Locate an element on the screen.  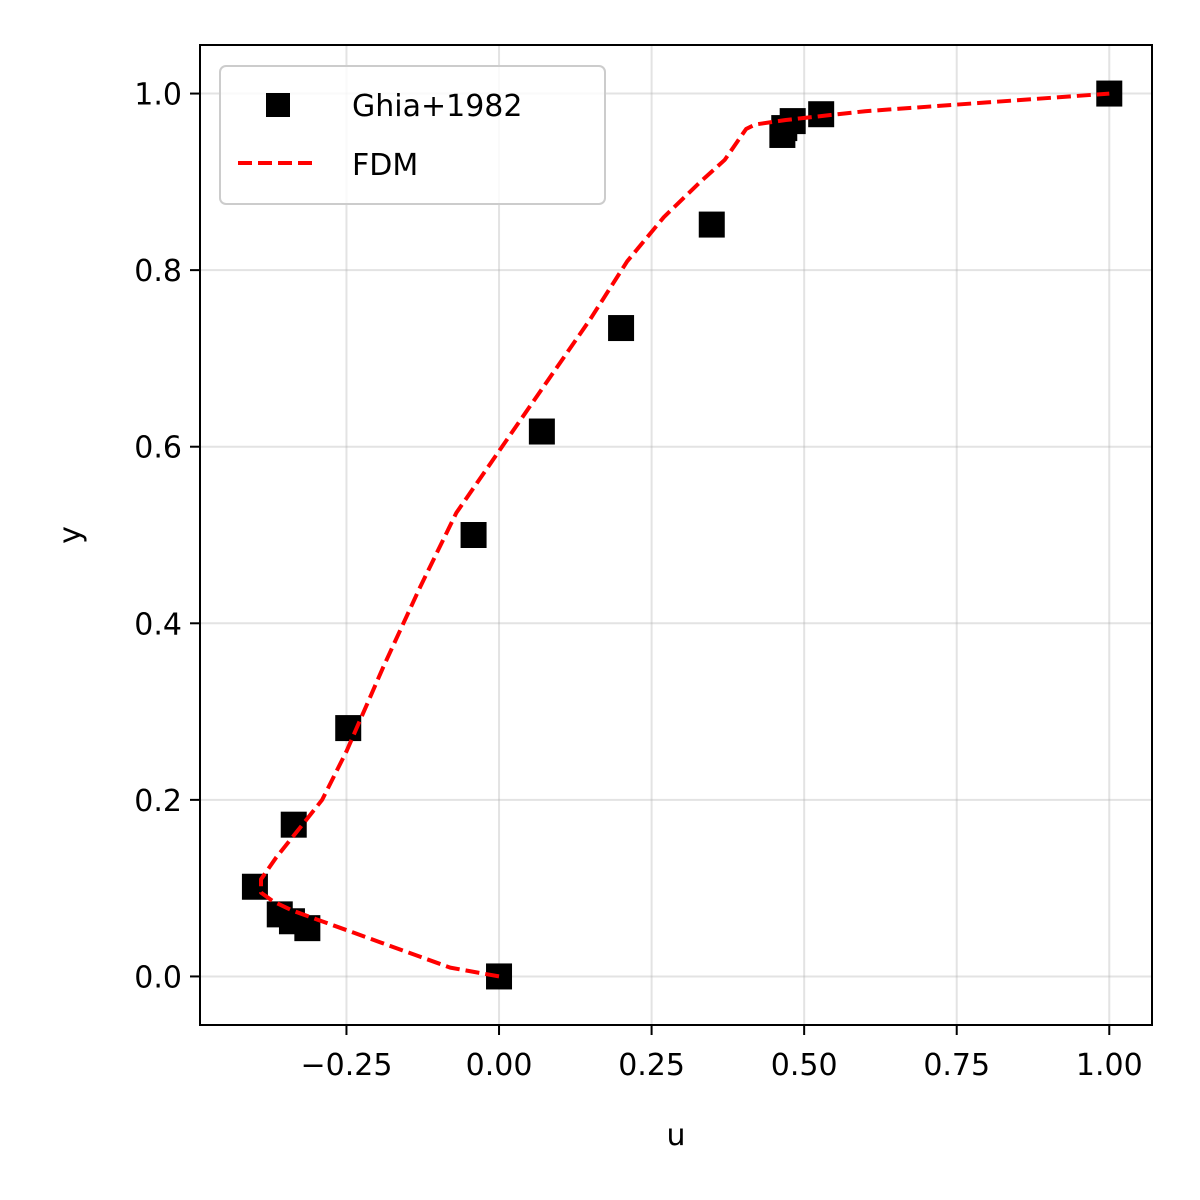
x-tick-label: 0.25 is located at coordinates (651, 1065).